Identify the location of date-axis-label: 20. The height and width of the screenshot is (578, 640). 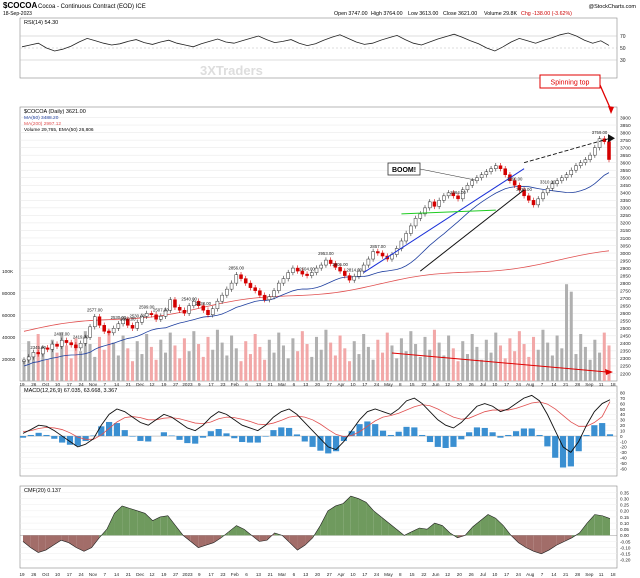
(318, 384).